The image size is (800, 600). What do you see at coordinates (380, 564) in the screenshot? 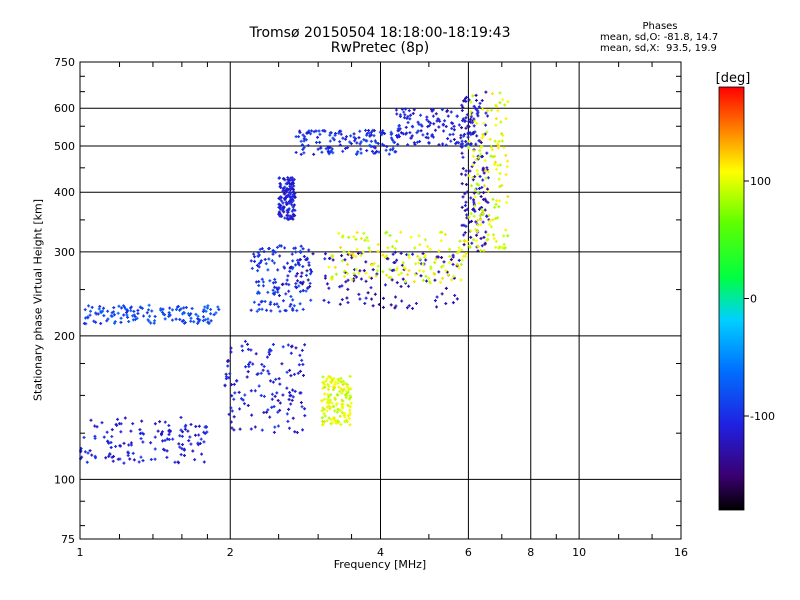
I see `x-axis-label: Frequency [MHz]` at bounding box center [380, 564].